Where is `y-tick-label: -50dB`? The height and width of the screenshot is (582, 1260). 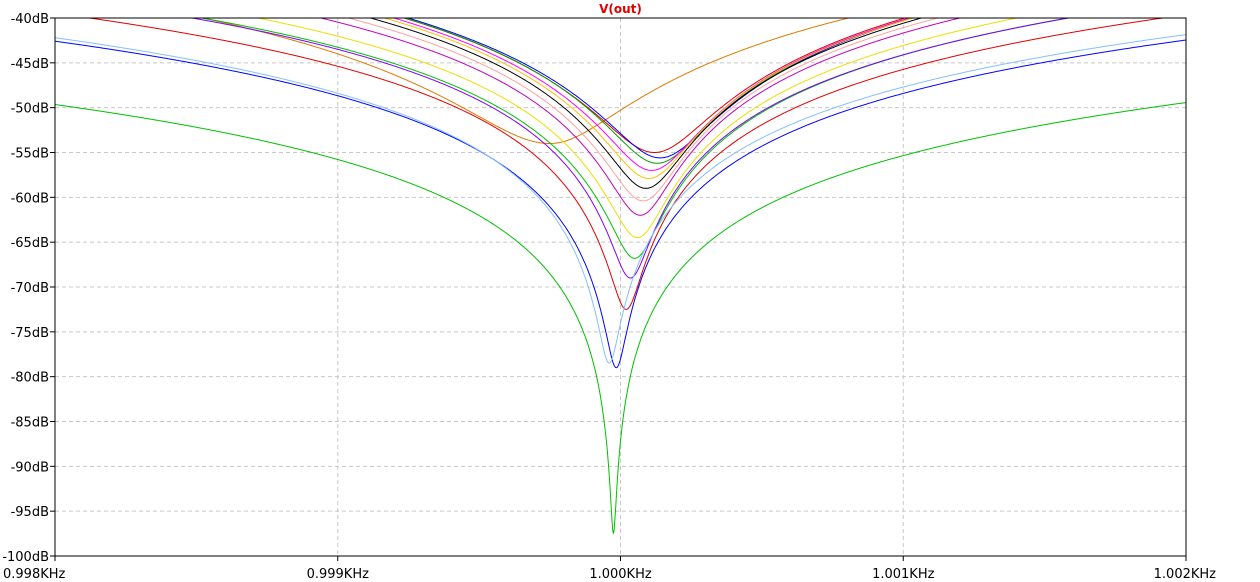
y-tick-label: -50dB is located at coordinates (30, 109).